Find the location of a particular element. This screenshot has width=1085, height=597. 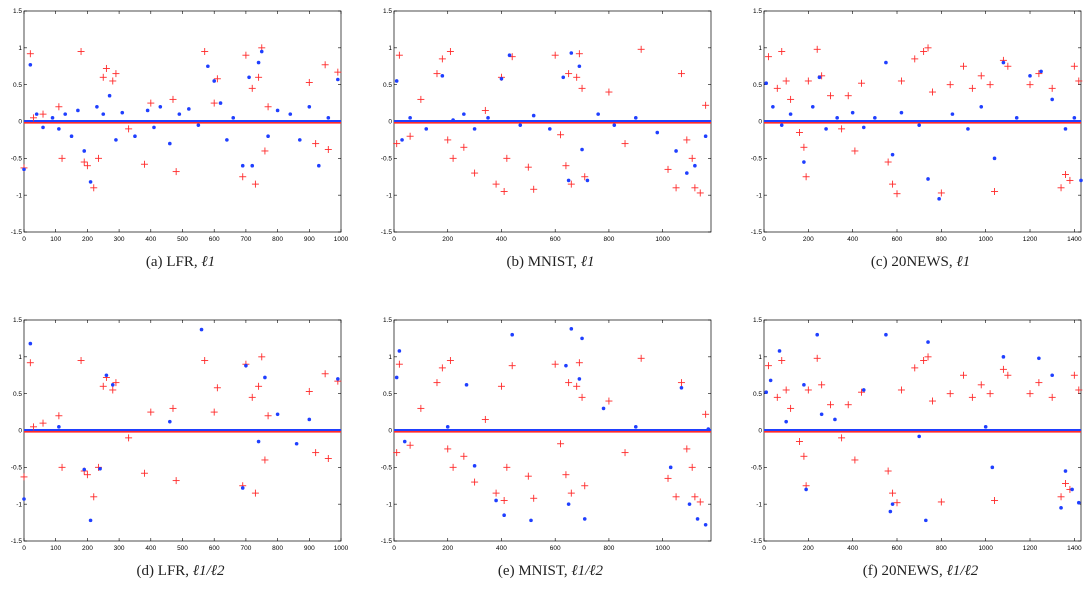

x-tick-label: 300 is located at coordinates (119, 548).